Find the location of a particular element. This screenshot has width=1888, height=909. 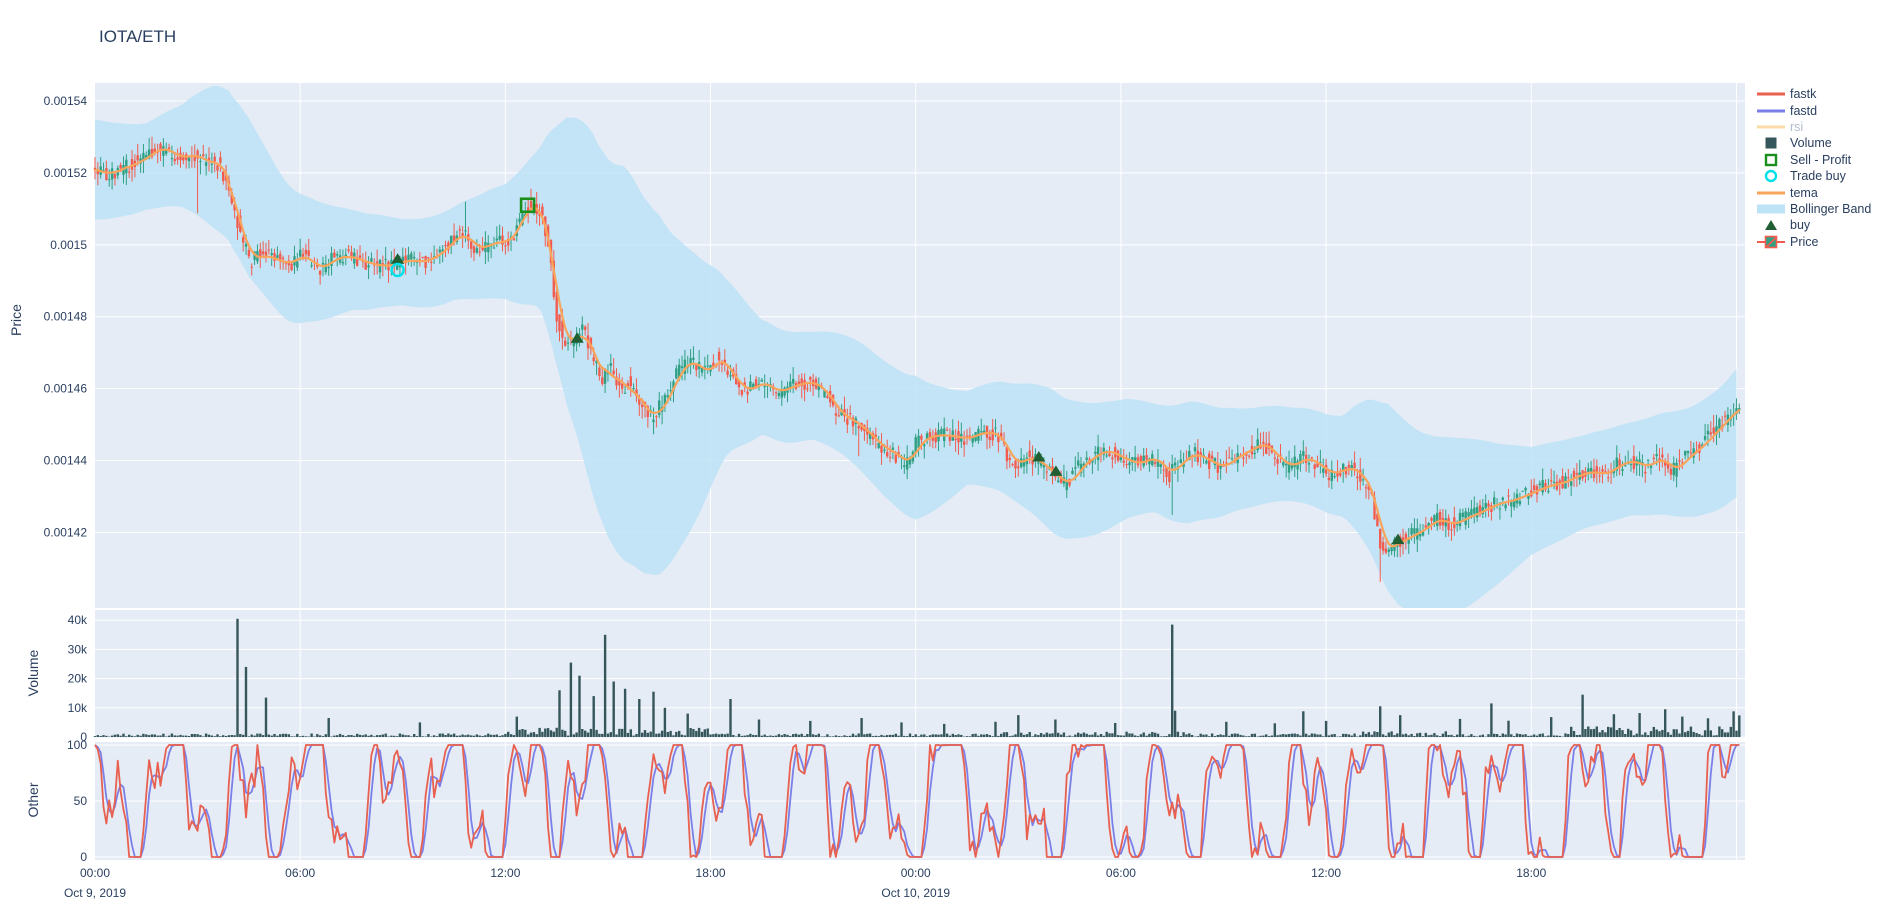

legend-item-fastd: fastd is located at coordinates (1813, 110).